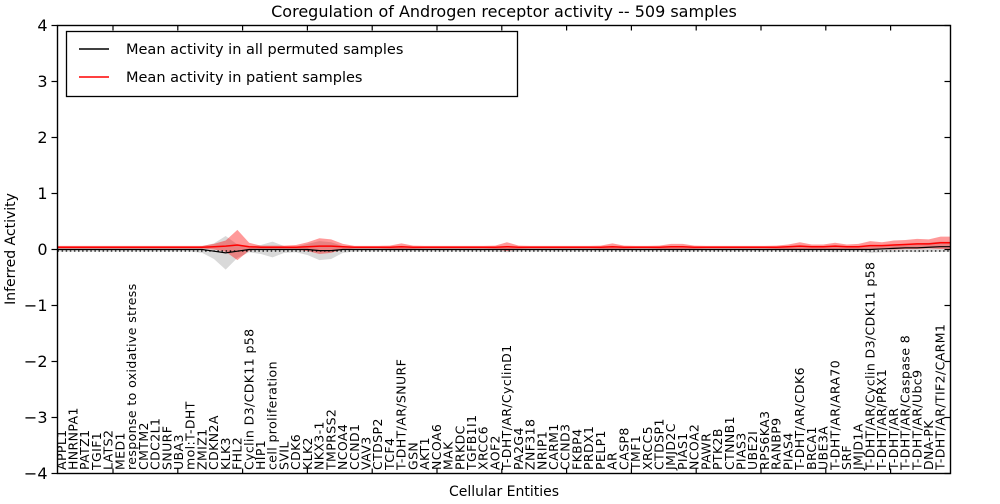 This screenshot has height=504, width=1000. I want to click on permuted-samples-band, so click(504, 253).